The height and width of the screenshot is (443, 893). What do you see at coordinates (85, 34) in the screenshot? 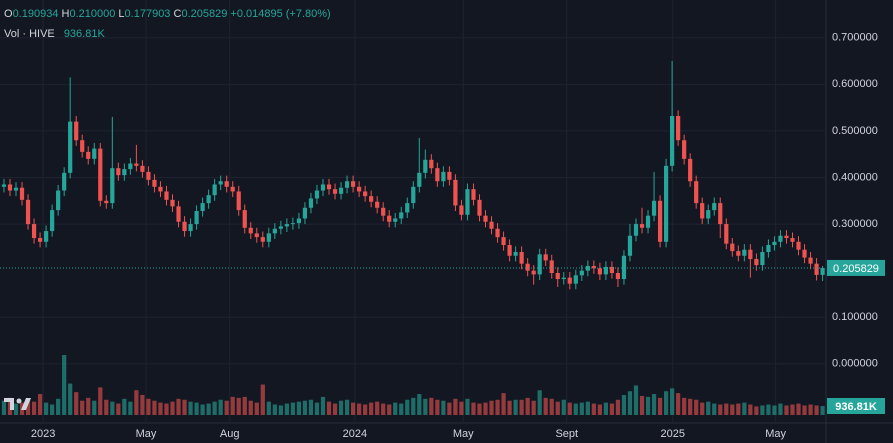
I see `volume-value: 936.81K` at bounding box center [85, 34].